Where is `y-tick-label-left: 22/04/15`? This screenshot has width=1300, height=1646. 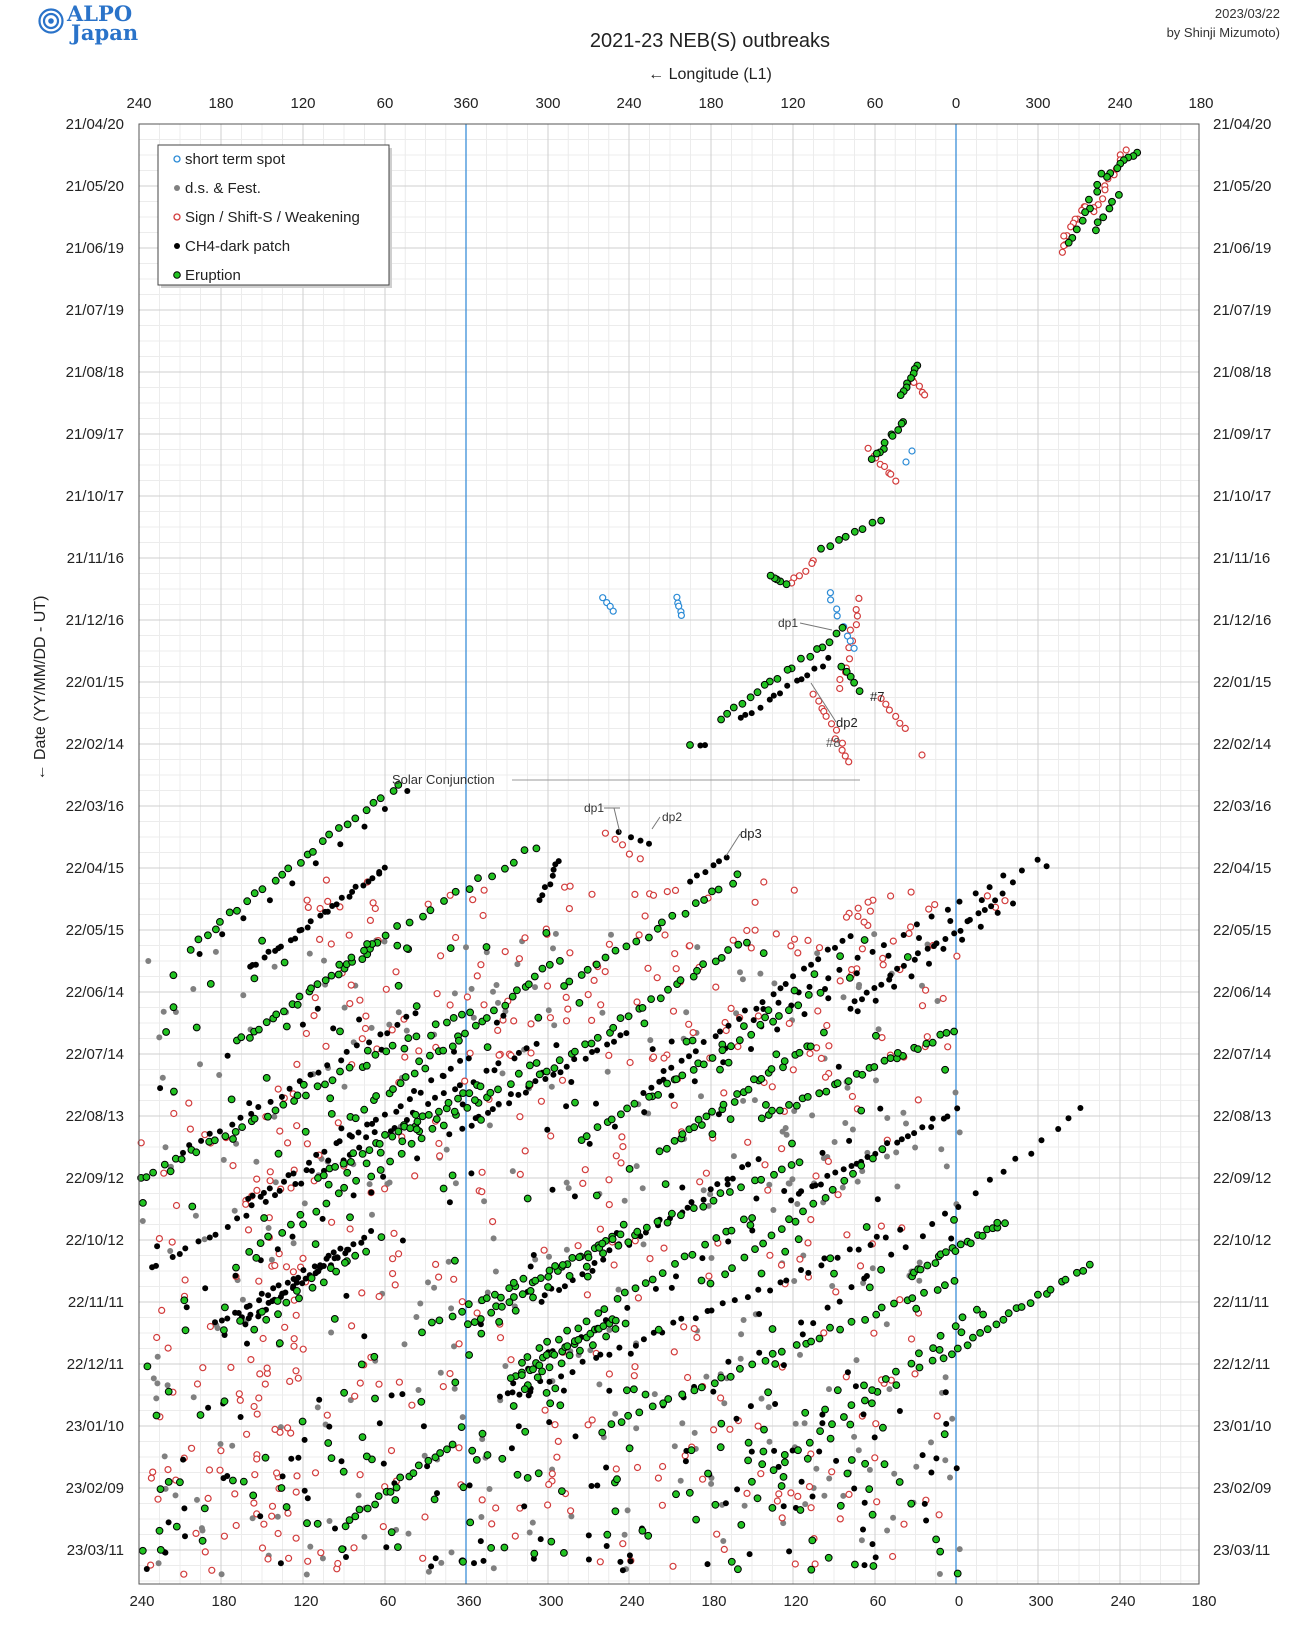 y-tick-label-left: 22/04/15 is located at coordinates (95, 868).